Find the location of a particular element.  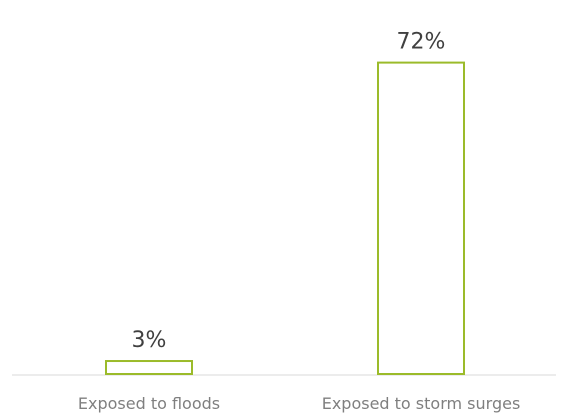

category-label-1: Exposed to storm surges is located at coordinates (421, 403).